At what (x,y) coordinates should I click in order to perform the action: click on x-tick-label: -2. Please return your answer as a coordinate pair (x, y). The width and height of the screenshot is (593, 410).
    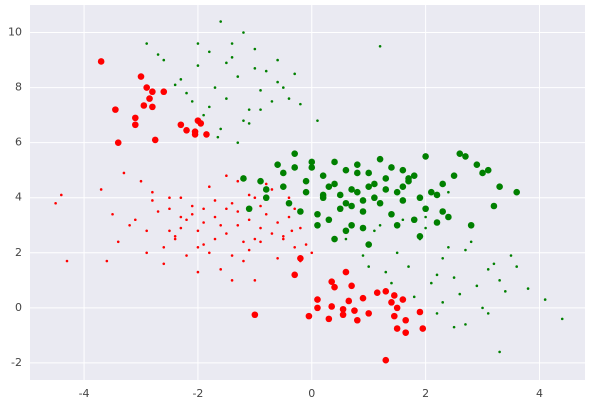
    Looking at the image, I should click on (197, 393).